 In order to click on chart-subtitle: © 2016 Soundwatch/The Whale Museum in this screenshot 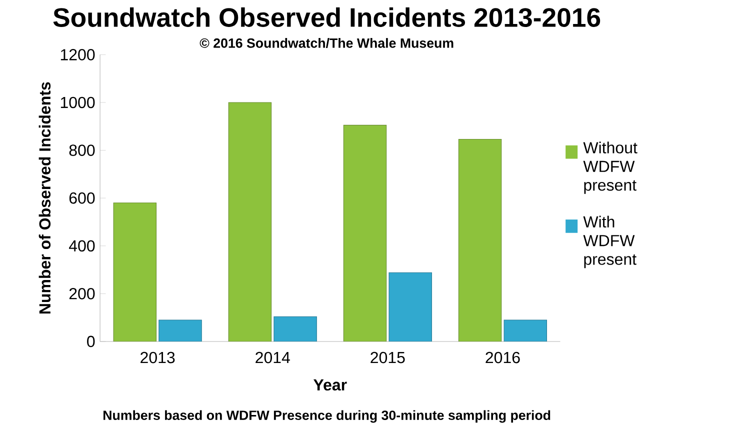, I will do `click(327, 43)`.